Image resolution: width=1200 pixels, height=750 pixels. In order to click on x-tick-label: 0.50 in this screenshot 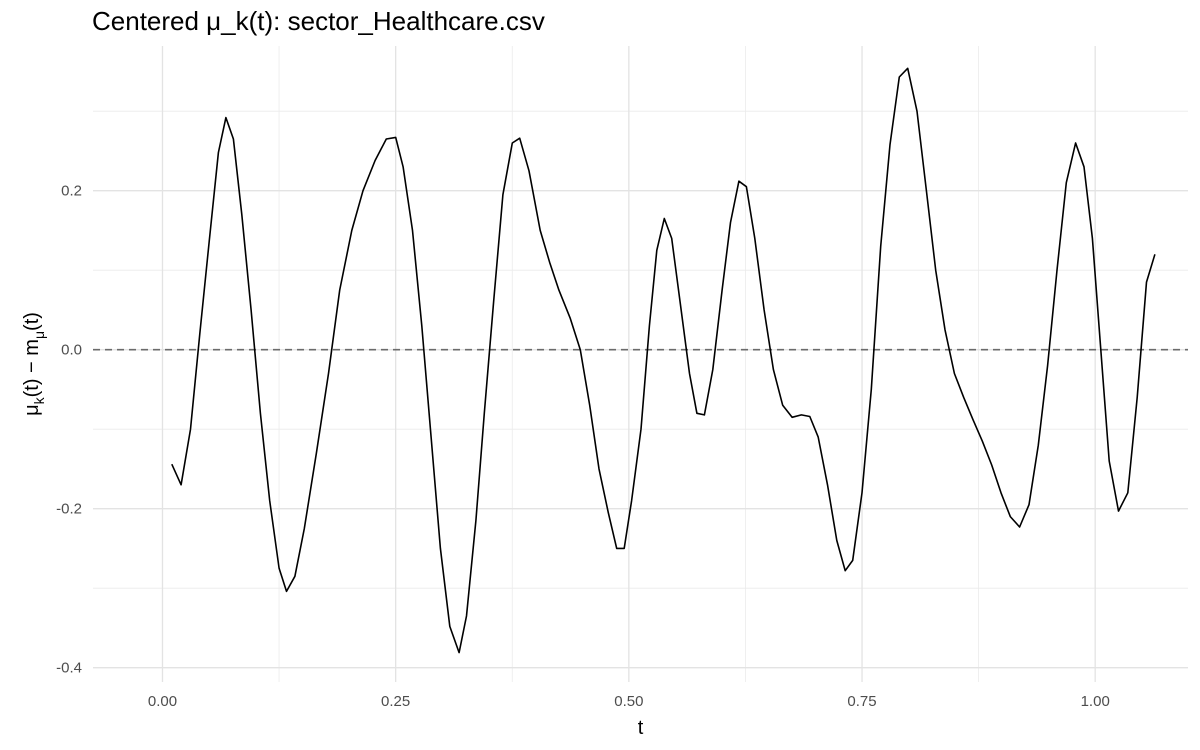, I will do `click(628, 701)`.